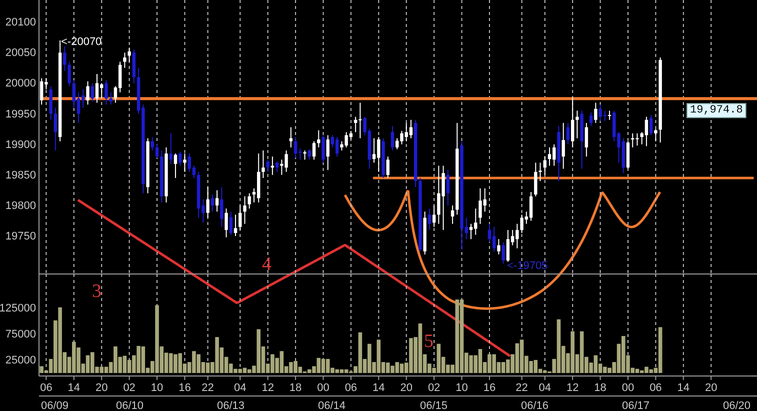  I want to click on y-tick-label: 20000, so click(20, 84).